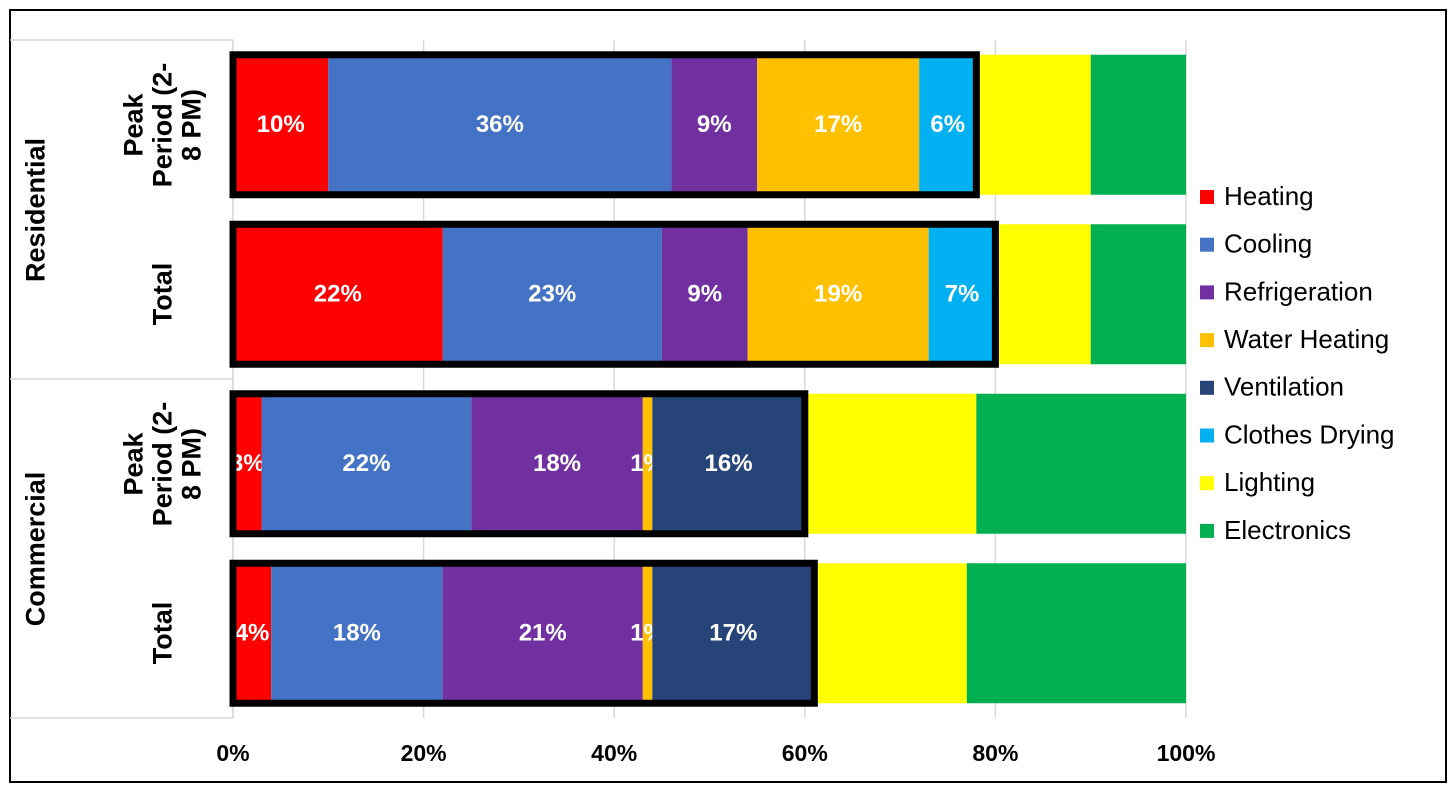  What do you see at coordinates (232, 753) in the screenshot?
I see `x-tick-label: 0%` at bounding box center [232, 753].